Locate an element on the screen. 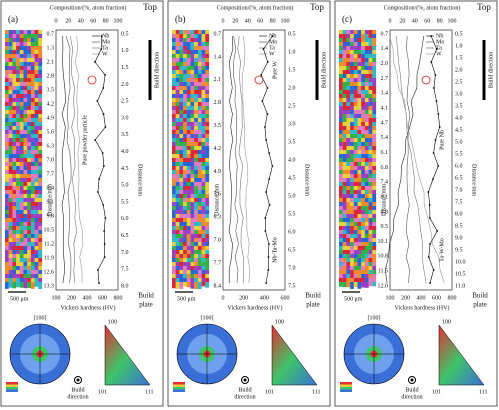  build-direction: Build direction is located at coordinates (157, 70).